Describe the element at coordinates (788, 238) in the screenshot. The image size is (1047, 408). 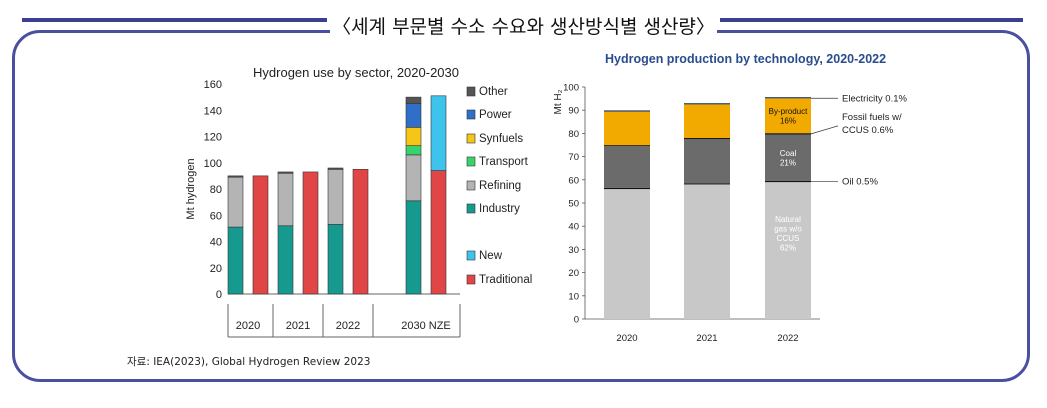
I see `data-label-natural-gas-w-o-ccus: CCUS` at that location.